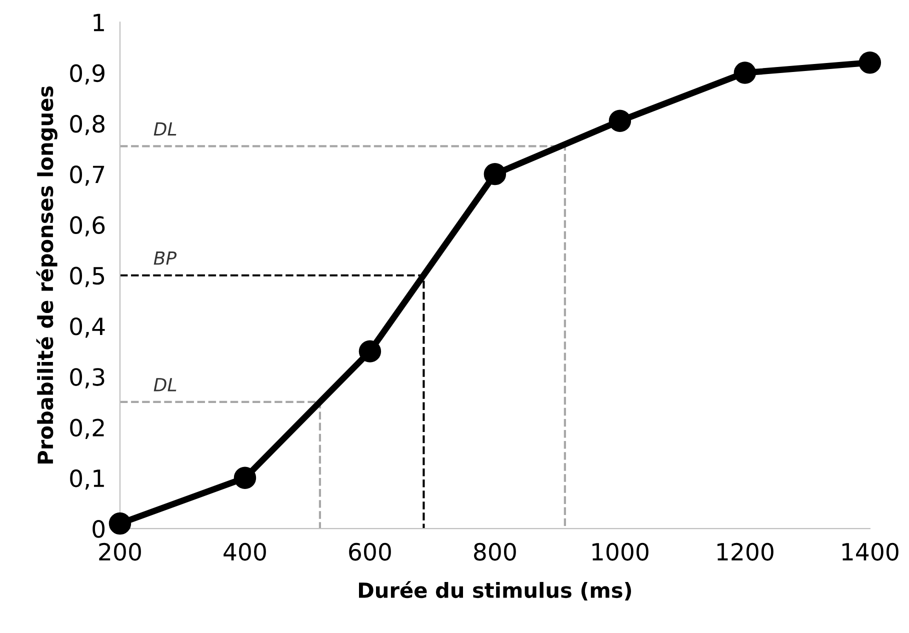 The width and height of the screenshot is (909, 633). I want to click on y-tick-label: 0, so click(98, 529).